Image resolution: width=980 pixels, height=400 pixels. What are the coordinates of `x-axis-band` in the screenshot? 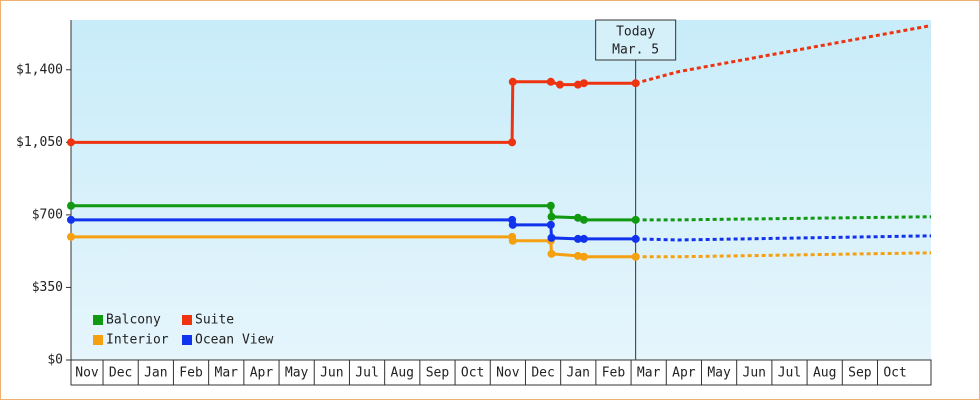 It's located at (501, 372).